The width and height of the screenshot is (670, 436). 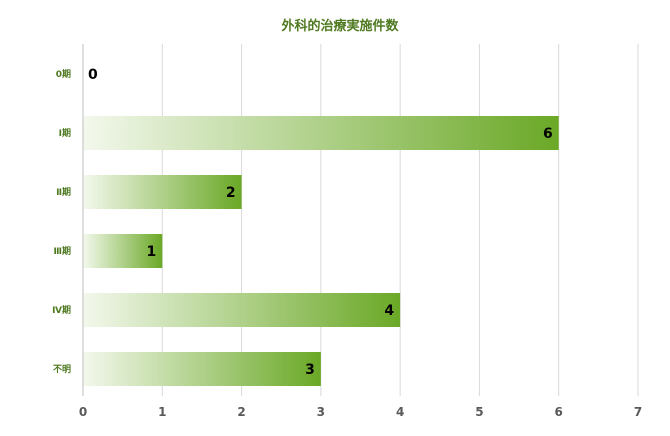 What do you see at coordinates (152, 252) in the screenshot?
I see `data-label: 1` at bounding box center [152, 252].